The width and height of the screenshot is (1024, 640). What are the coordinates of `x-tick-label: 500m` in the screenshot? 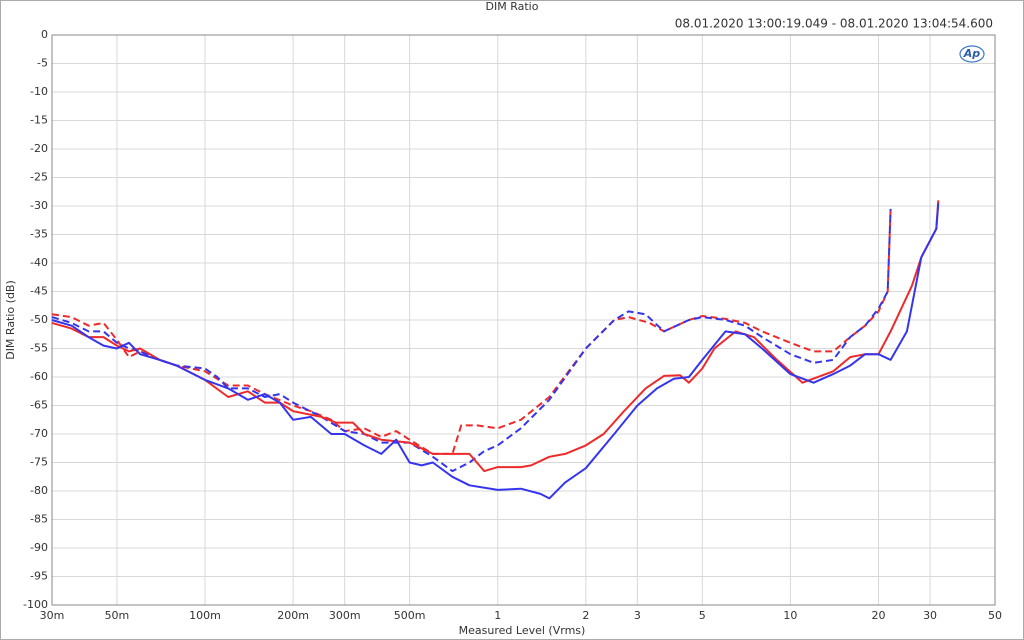 It's located at (410, 615).